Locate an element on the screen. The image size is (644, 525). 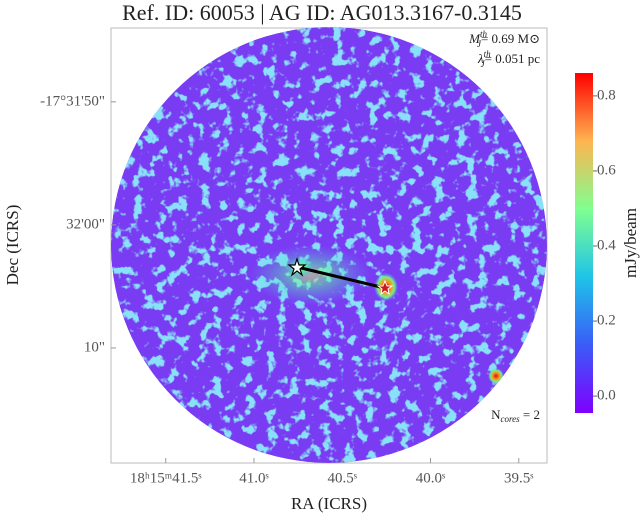
colorbar-label: mJy/beam is located at coordinates (630, 243).